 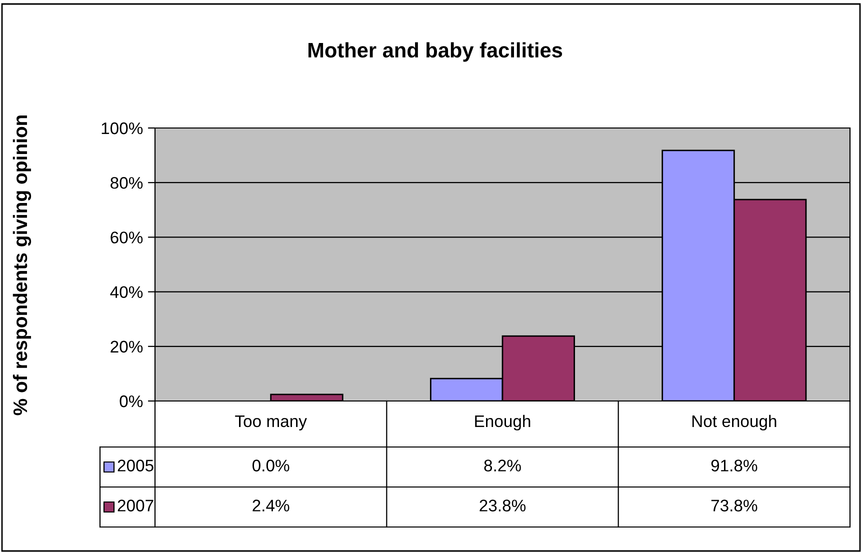 What do you see at coordinates (271, 423) in the screenshot?
I see `x-tick-label: Too many` at bounding box center [271, 423].